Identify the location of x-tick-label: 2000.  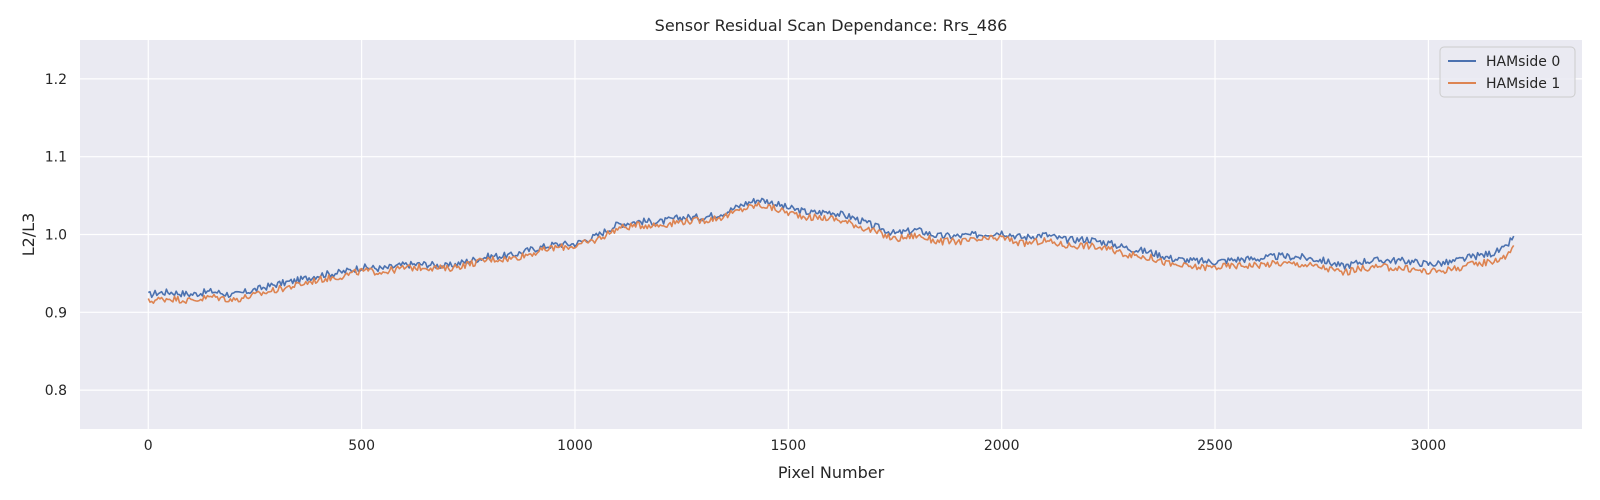
(1002, 446).